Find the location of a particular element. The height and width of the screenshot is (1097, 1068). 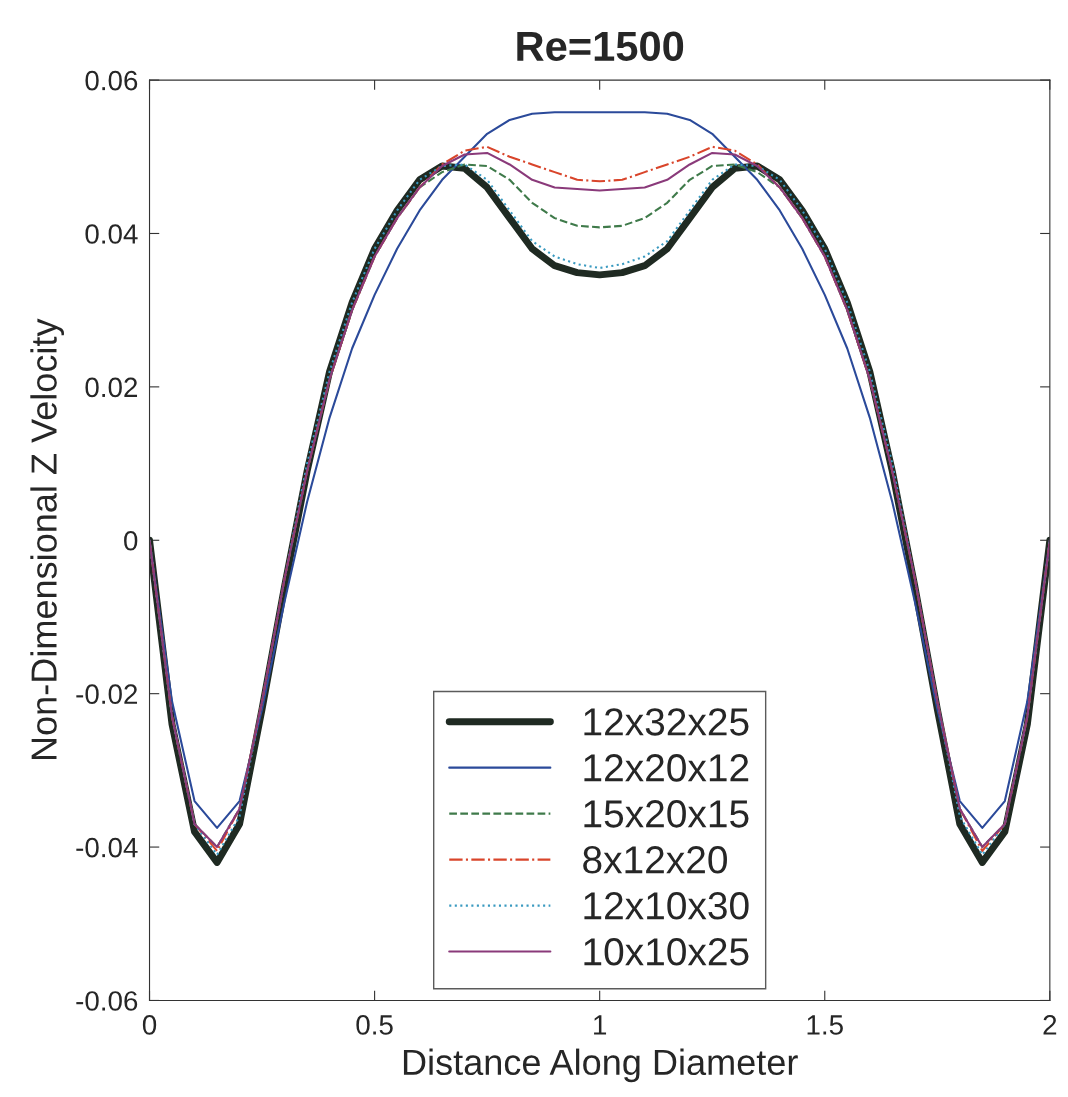

legend-label: 8x12x20 is located at coordinates (655, 860).